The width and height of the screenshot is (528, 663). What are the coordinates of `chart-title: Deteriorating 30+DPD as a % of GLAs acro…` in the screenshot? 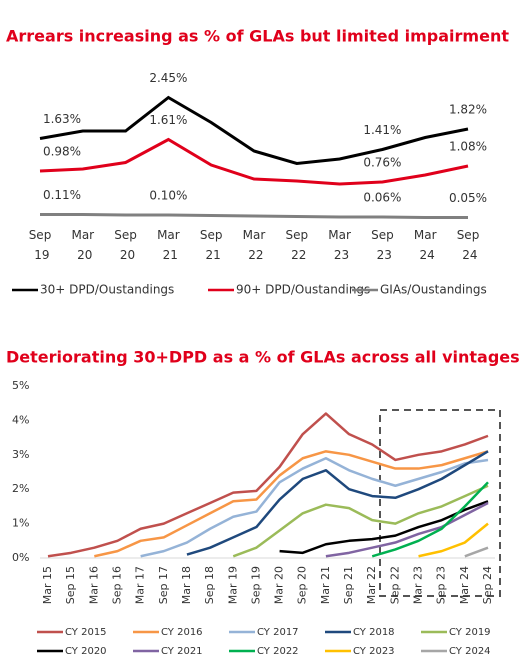 It's located at (263, 357).